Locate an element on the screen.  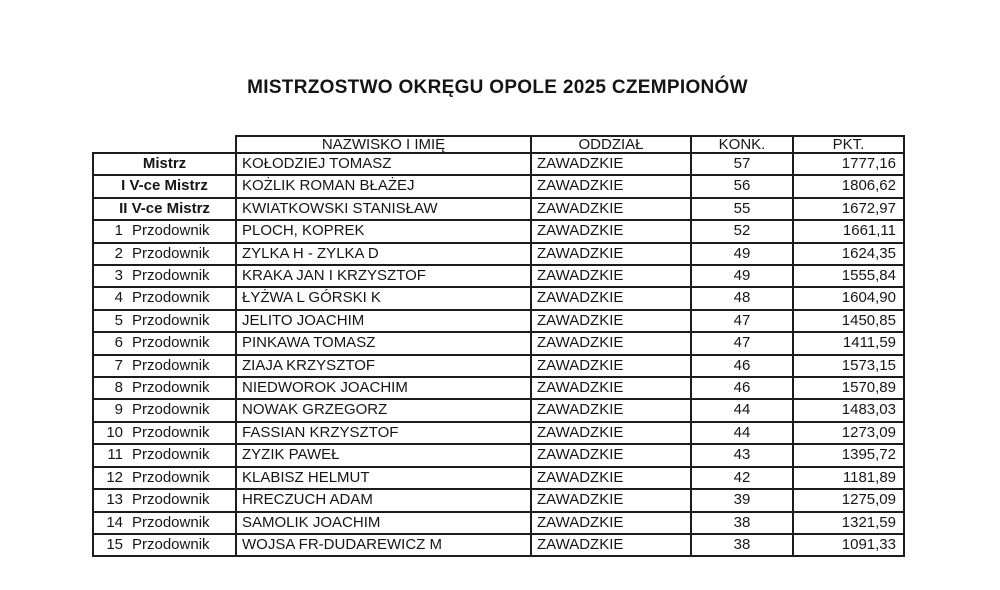
konk-cell: 55 is located at coordinates (742, 209).